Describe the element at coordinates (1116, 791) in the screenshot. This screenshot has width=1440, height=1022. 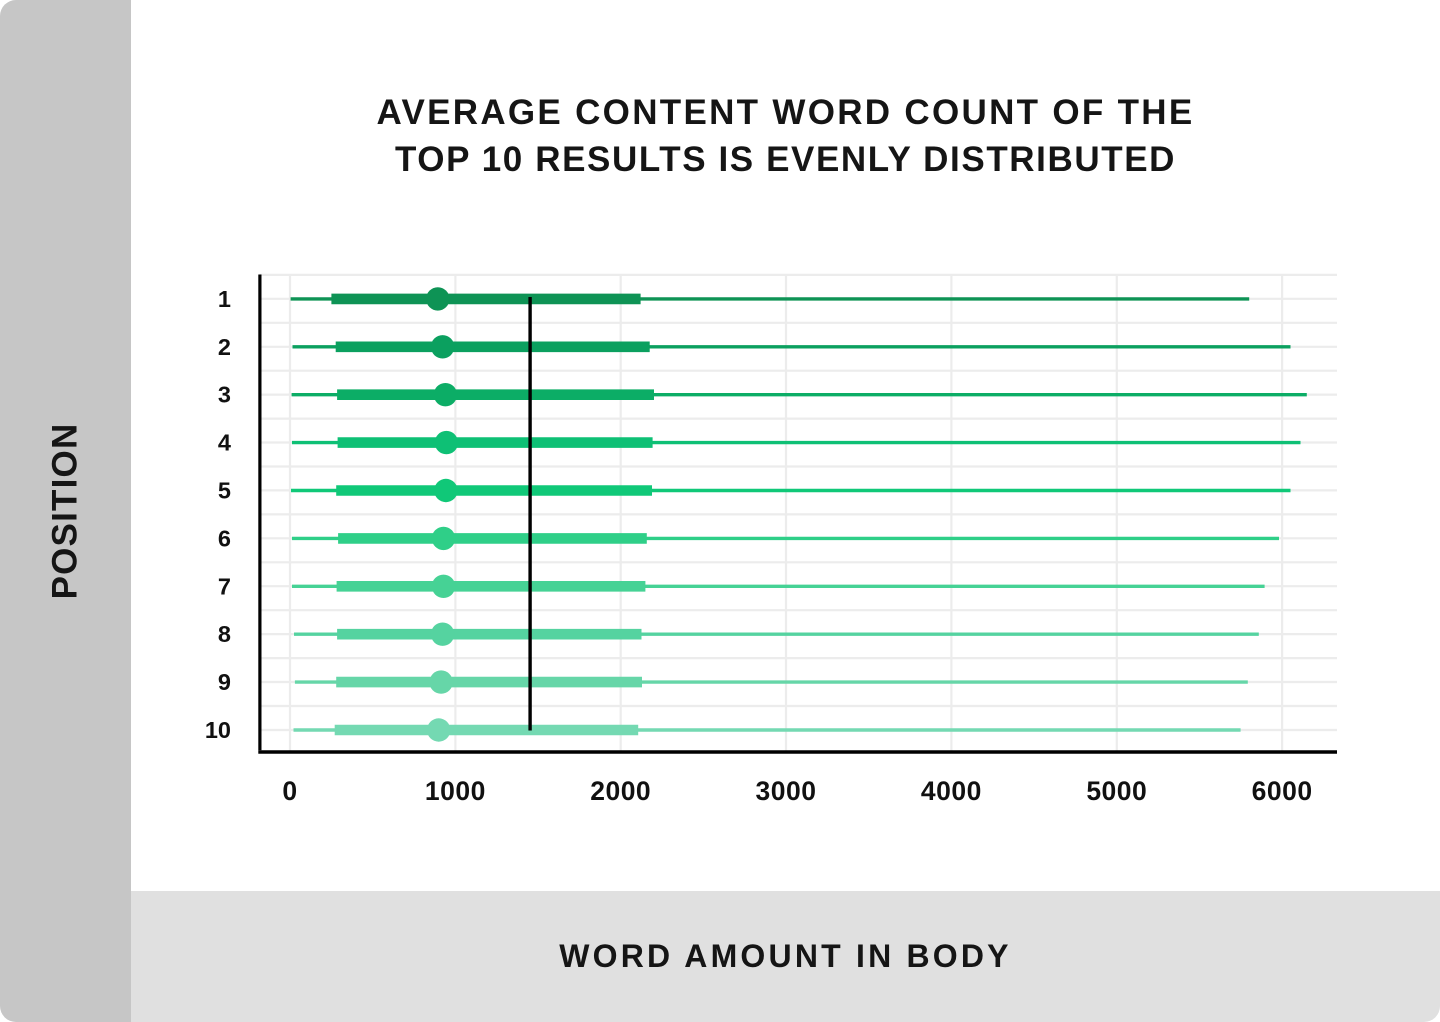
I see `svg-text: 5000` at that location.